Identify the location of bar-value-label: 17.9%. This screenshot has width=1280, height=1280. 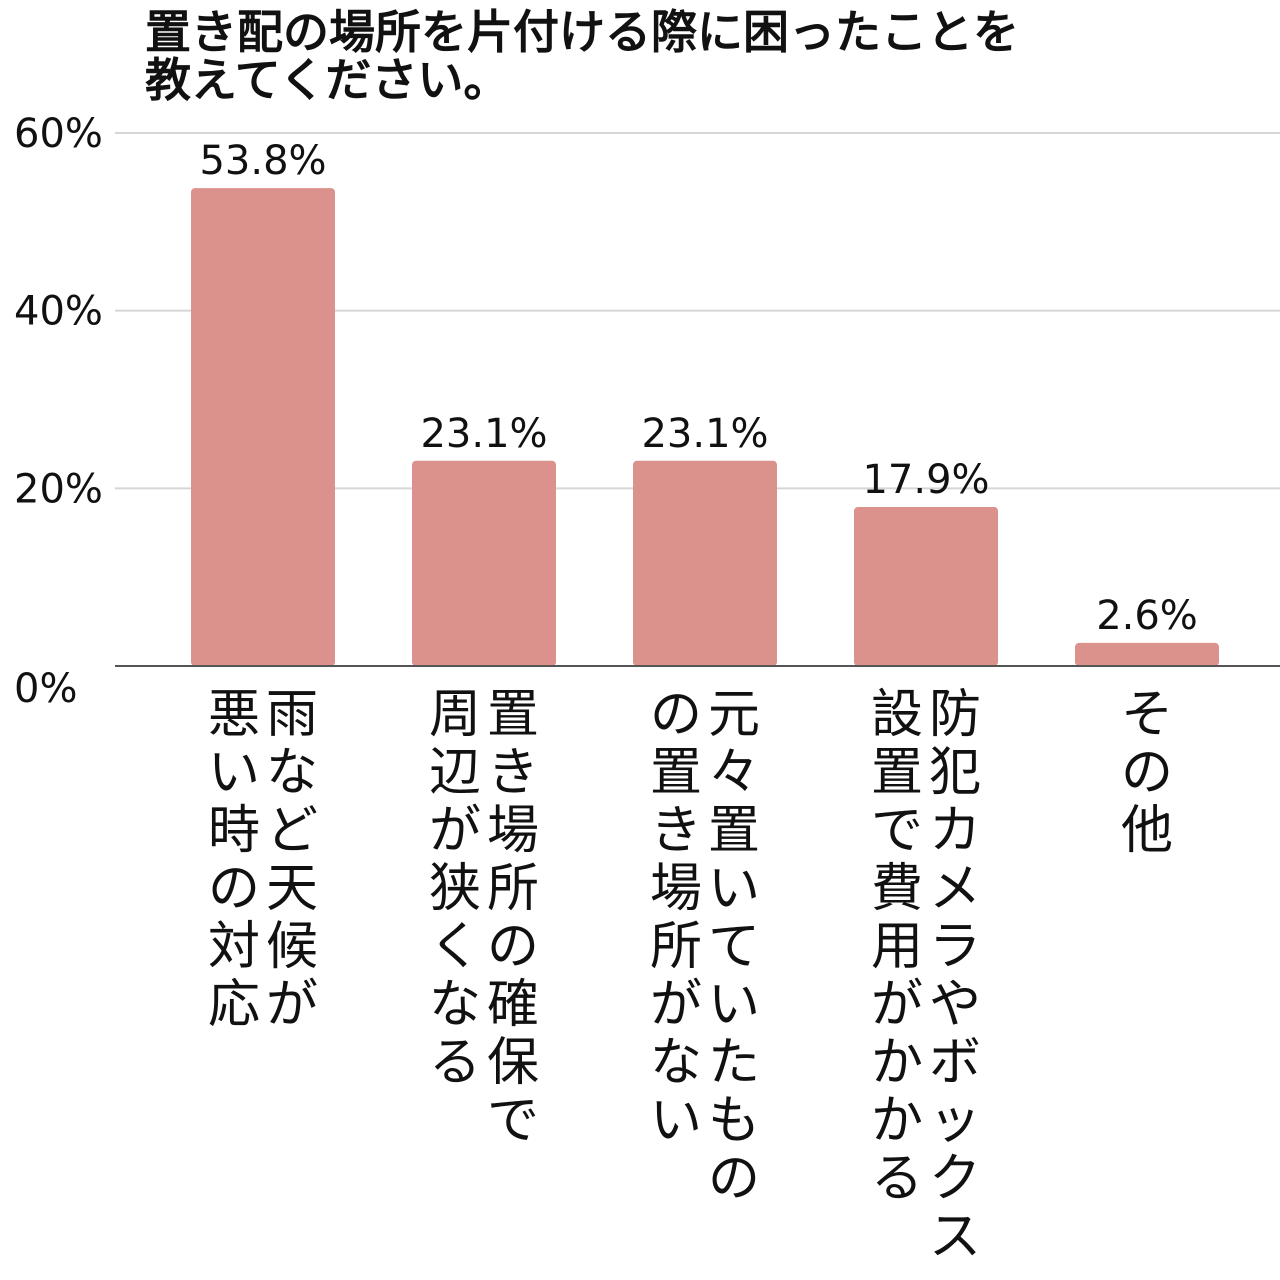
(925, 480).